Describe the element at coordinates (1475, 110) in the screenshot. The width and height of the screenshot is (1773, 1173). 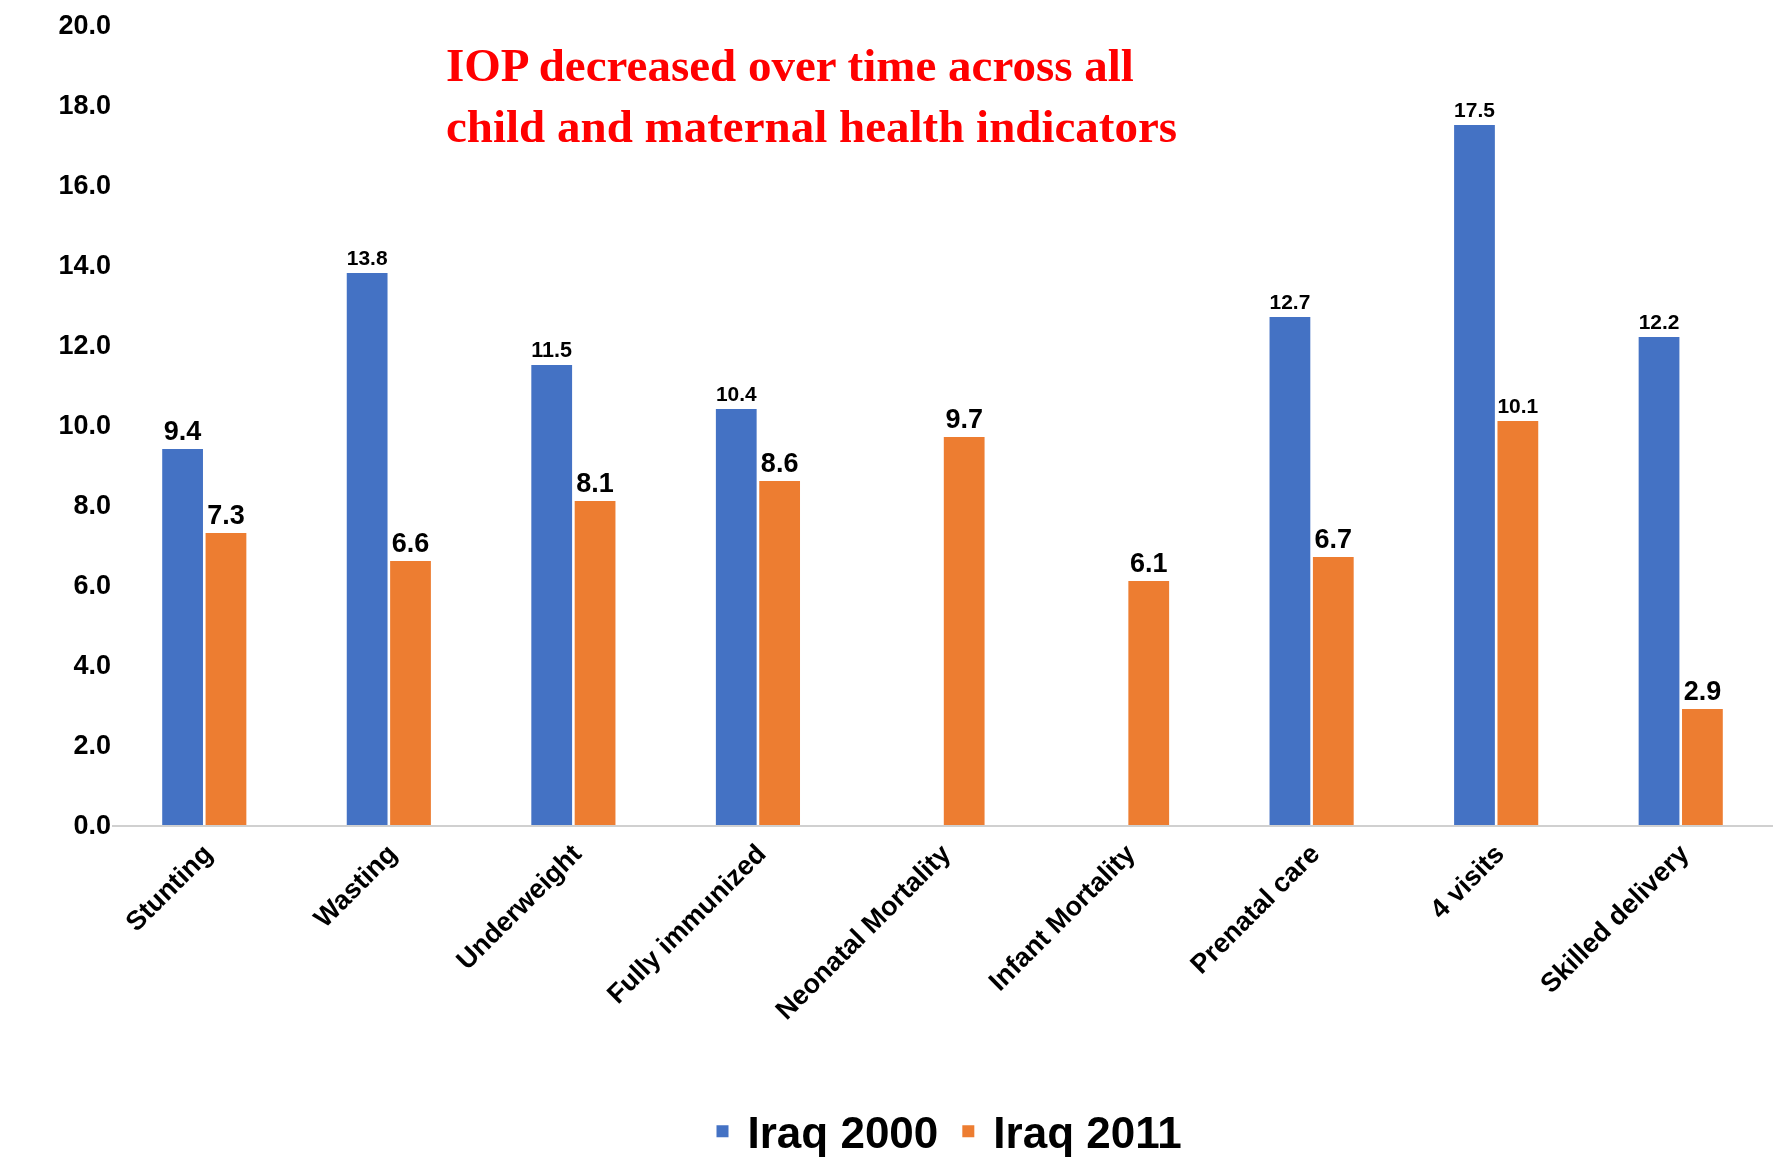
I see `data-label: 17.5` at that location.